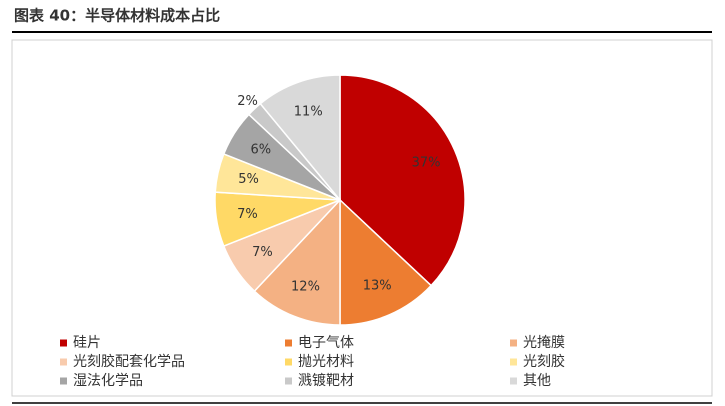  What do you see at coordinates (261, 149) in the screenshot?
I see `data-label: 6%` at bounding box center [261, 149].